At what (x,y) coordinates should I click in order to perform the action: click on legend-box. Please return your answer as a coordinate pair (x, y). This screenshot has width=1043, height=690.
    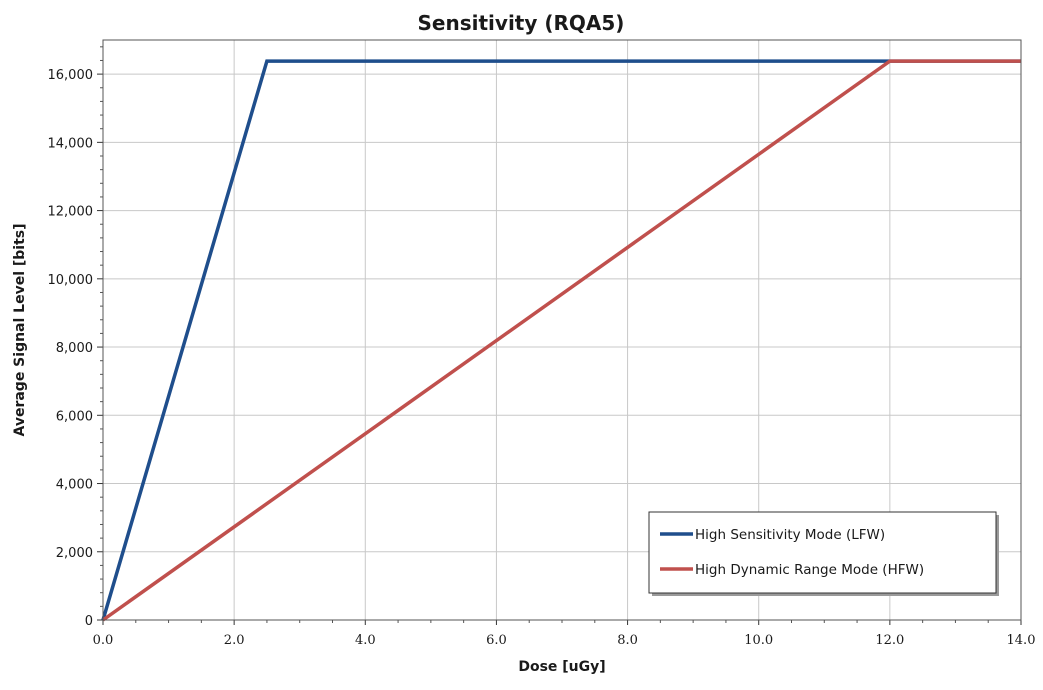
    Looking at the image, I should click on (822, 552).